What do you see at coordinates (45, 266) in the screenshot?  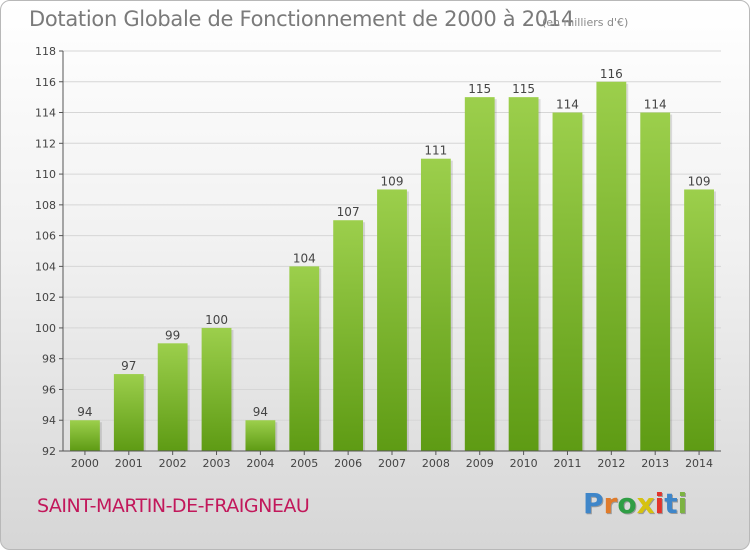 I see `y-tick-label: 104` at bounding box center [45, 266].